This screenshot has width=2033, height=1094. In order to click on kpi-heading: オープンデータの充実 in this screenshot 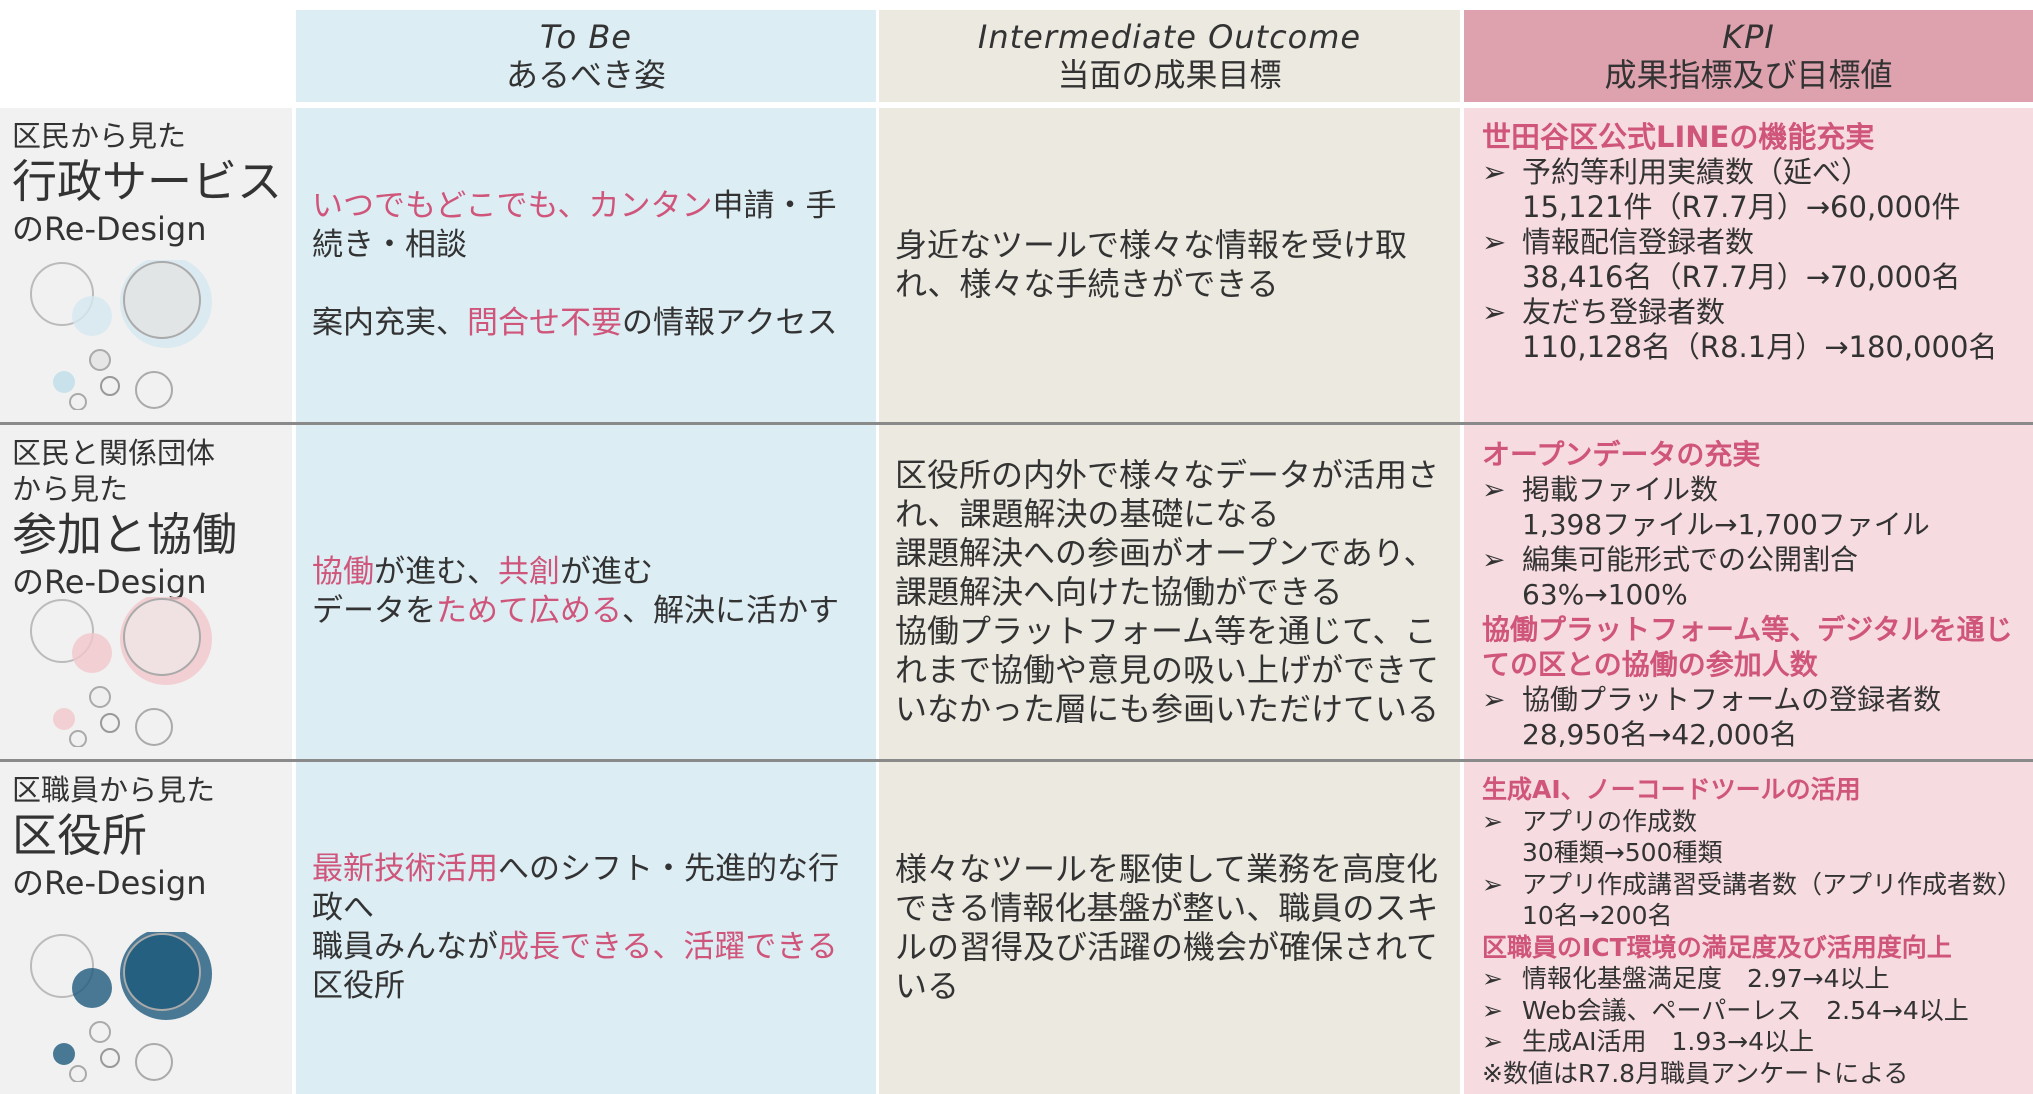, I will do `click(1621, 454)`.